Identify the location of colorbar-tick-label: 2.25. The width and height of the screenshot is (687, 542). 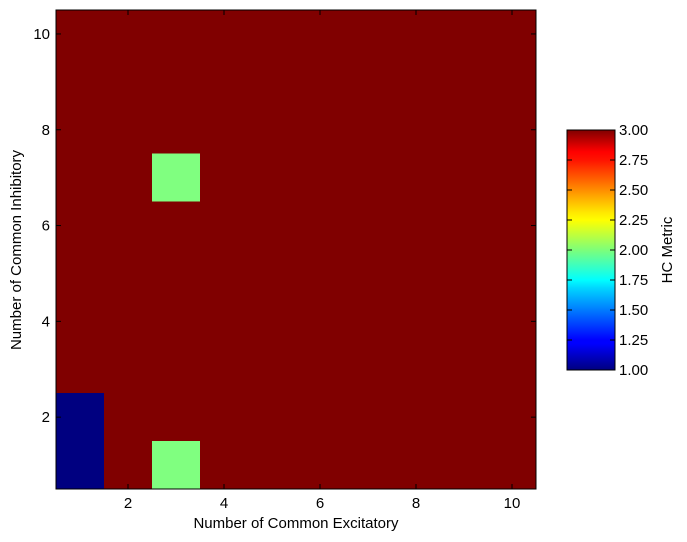
(633, 220).